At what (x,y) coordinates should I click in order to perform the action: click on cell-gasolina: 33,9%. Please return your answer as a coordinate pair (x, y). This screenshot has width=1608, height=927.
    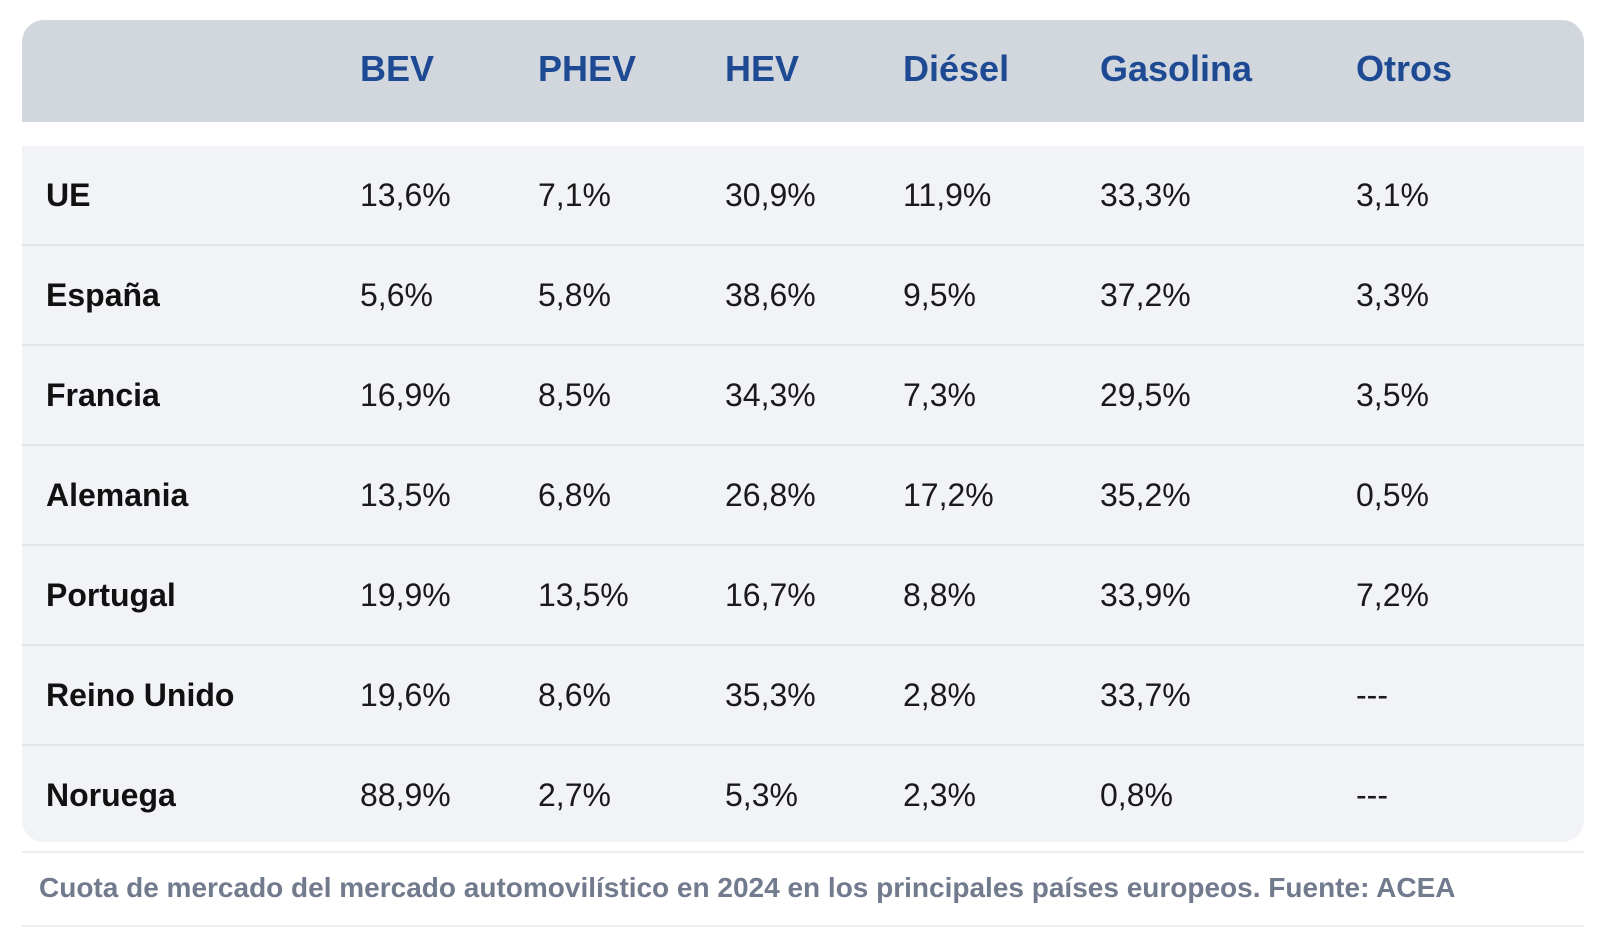
    Looking at the image, I should click on (1145, 595).